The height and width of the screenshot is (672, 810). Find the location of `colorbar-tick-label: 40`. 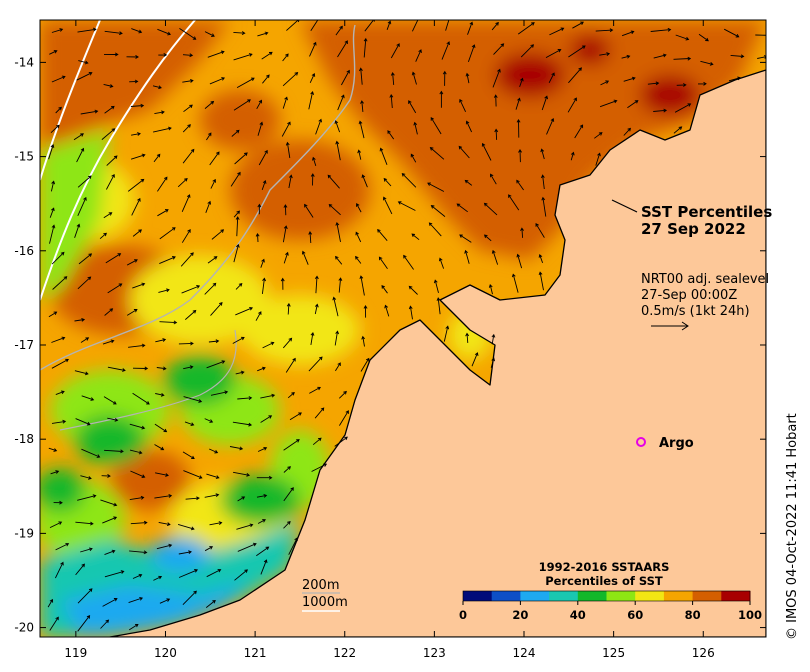

colorbar-tick-label: 40 is located at coordinates (578, 615).